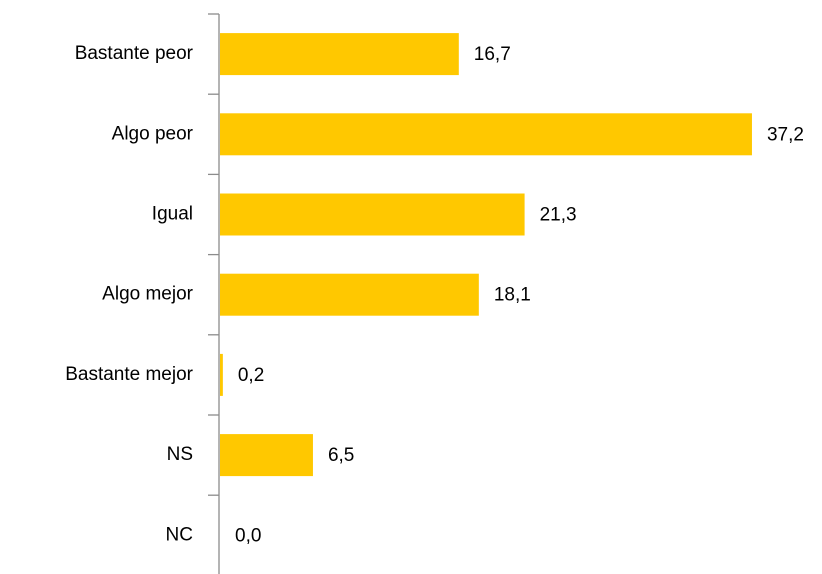  Describe the element at coordinates (492, 54) in the screenshot. I see `data-label: 16,7` at that location.